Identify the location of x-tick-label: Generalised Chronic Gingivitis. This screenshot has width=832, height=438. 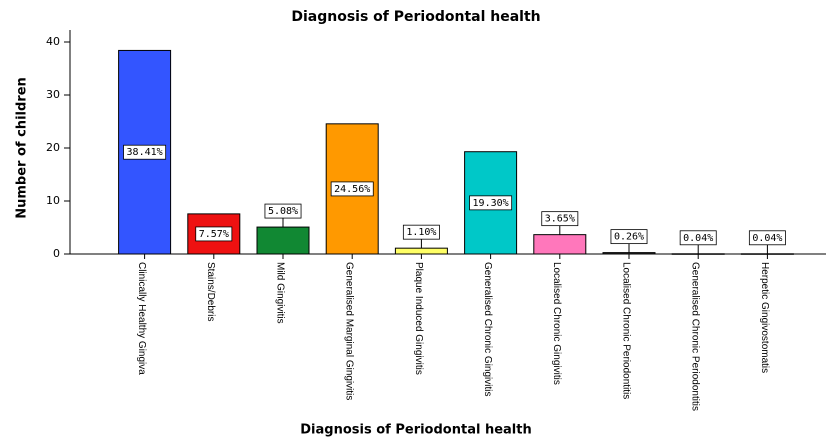
(487, 329).